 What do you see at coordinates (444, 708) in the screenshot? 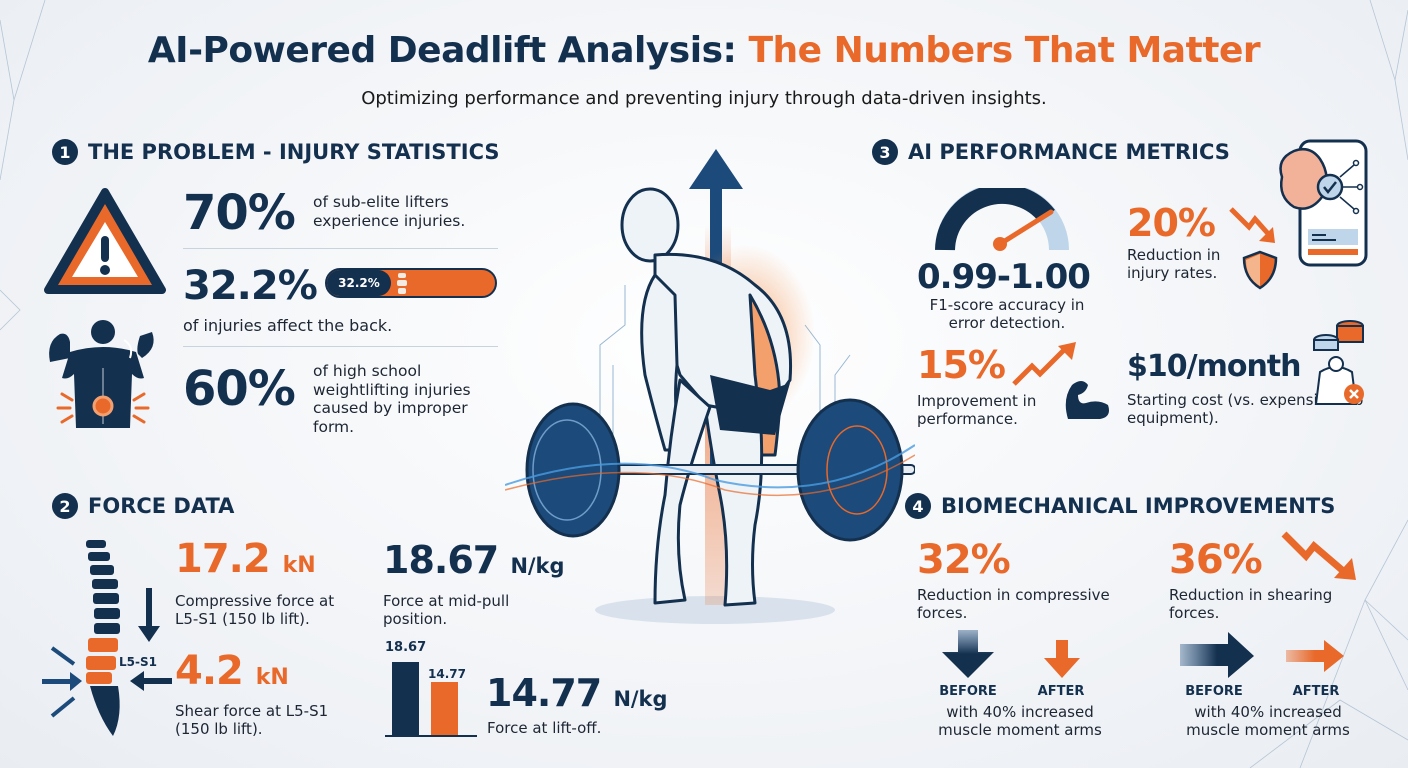
I see `bar-liftoff` at bounding box center [444, 708].